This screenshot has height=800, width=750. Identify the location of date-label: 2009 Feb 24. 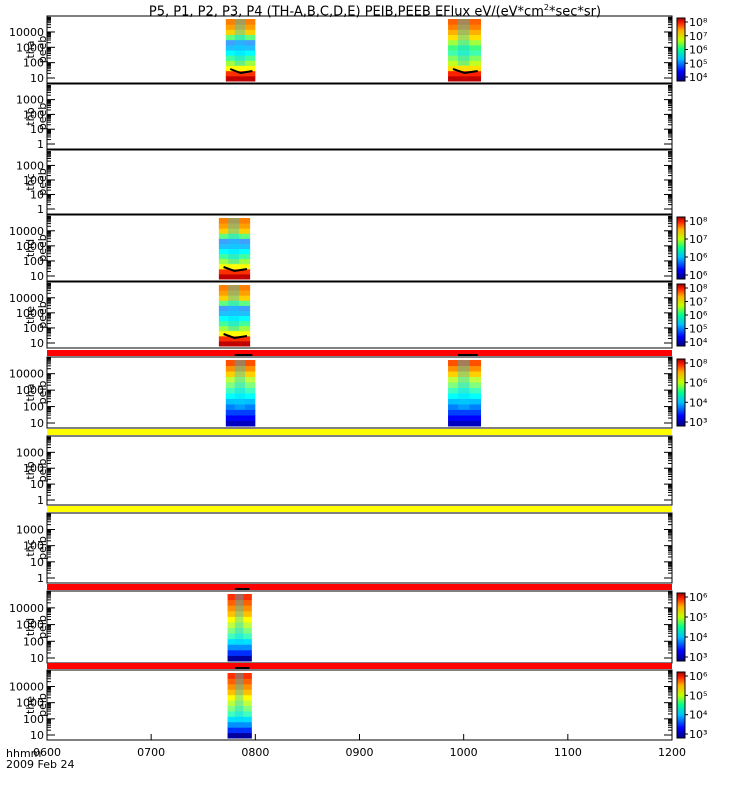
(40, 764).